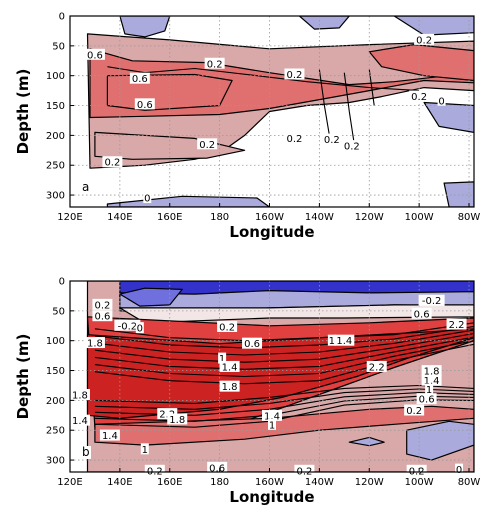  Describe the element at coordinates (366, 441) in the screenshot. I see `contour-negative-deep-spot` at that location.